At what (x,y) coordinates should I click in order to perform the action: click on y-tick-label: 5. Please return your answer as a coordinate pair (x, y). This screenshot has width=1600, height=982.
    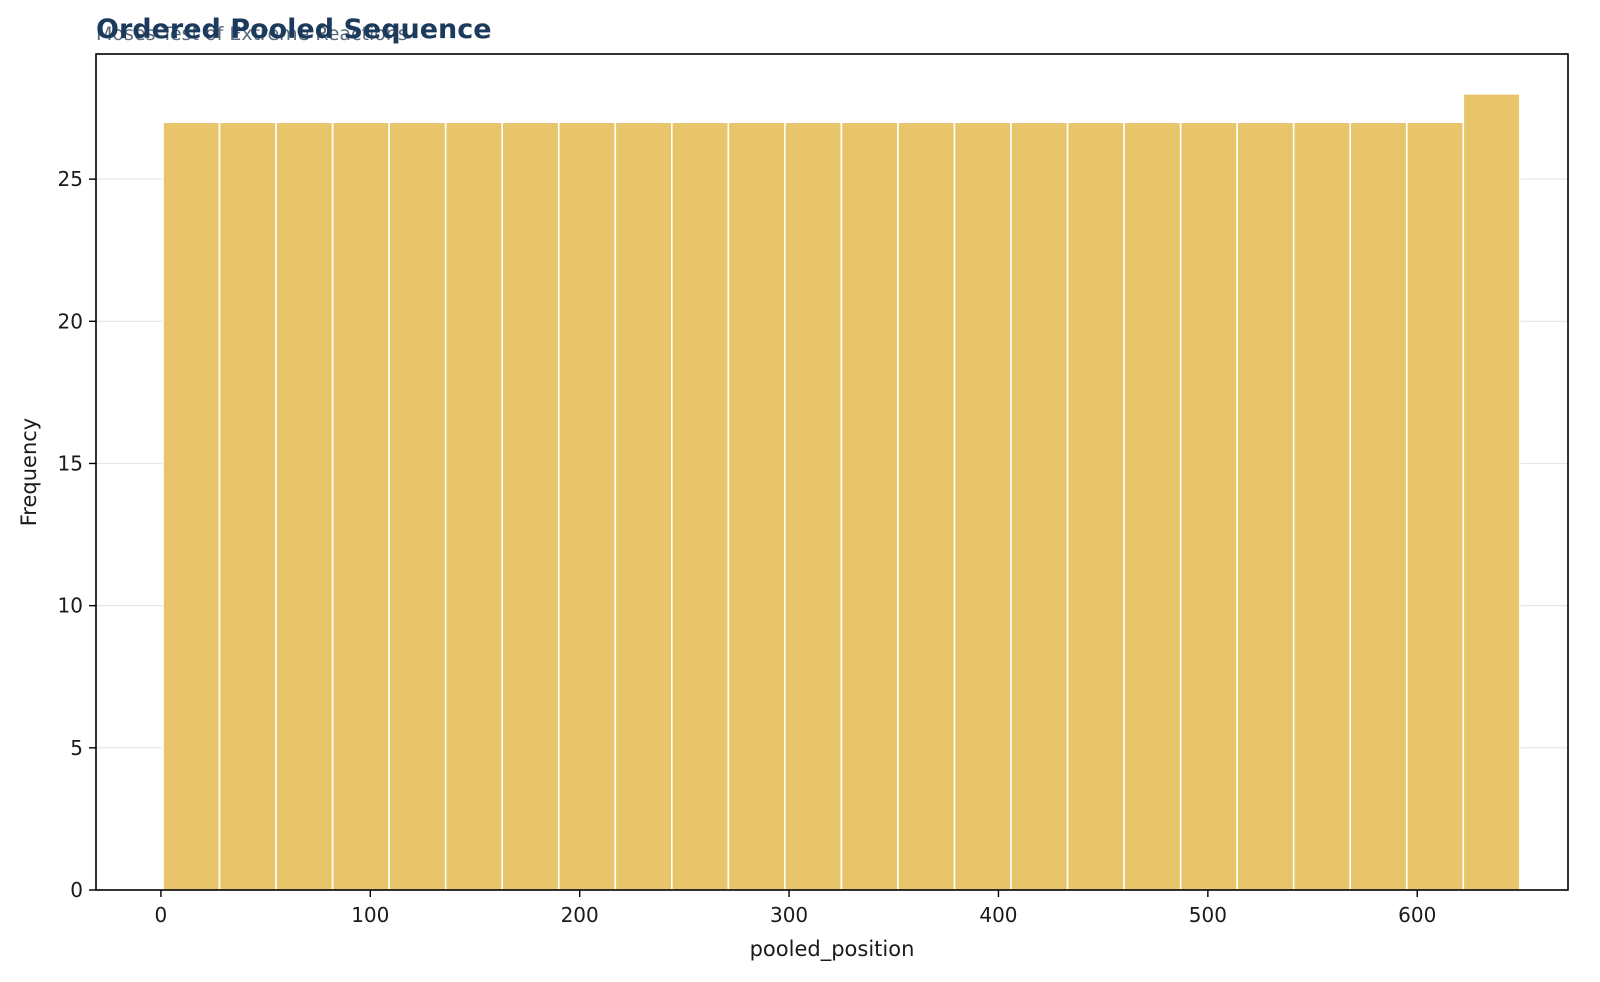
    Looking at the image, I should click on (76, 748).